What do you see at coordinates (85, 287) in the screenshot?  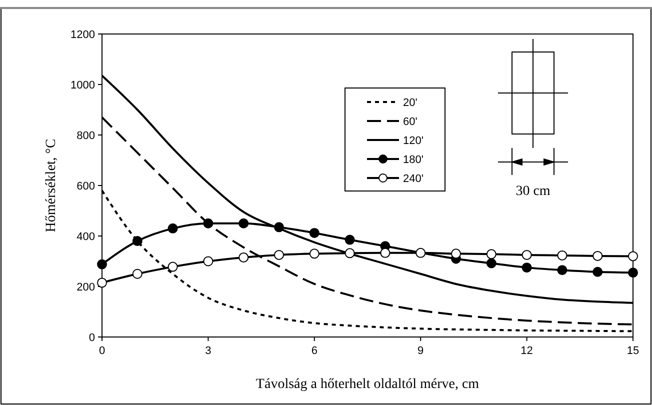 I see `y-tick-label: 200` at bounding box center [85, 287].